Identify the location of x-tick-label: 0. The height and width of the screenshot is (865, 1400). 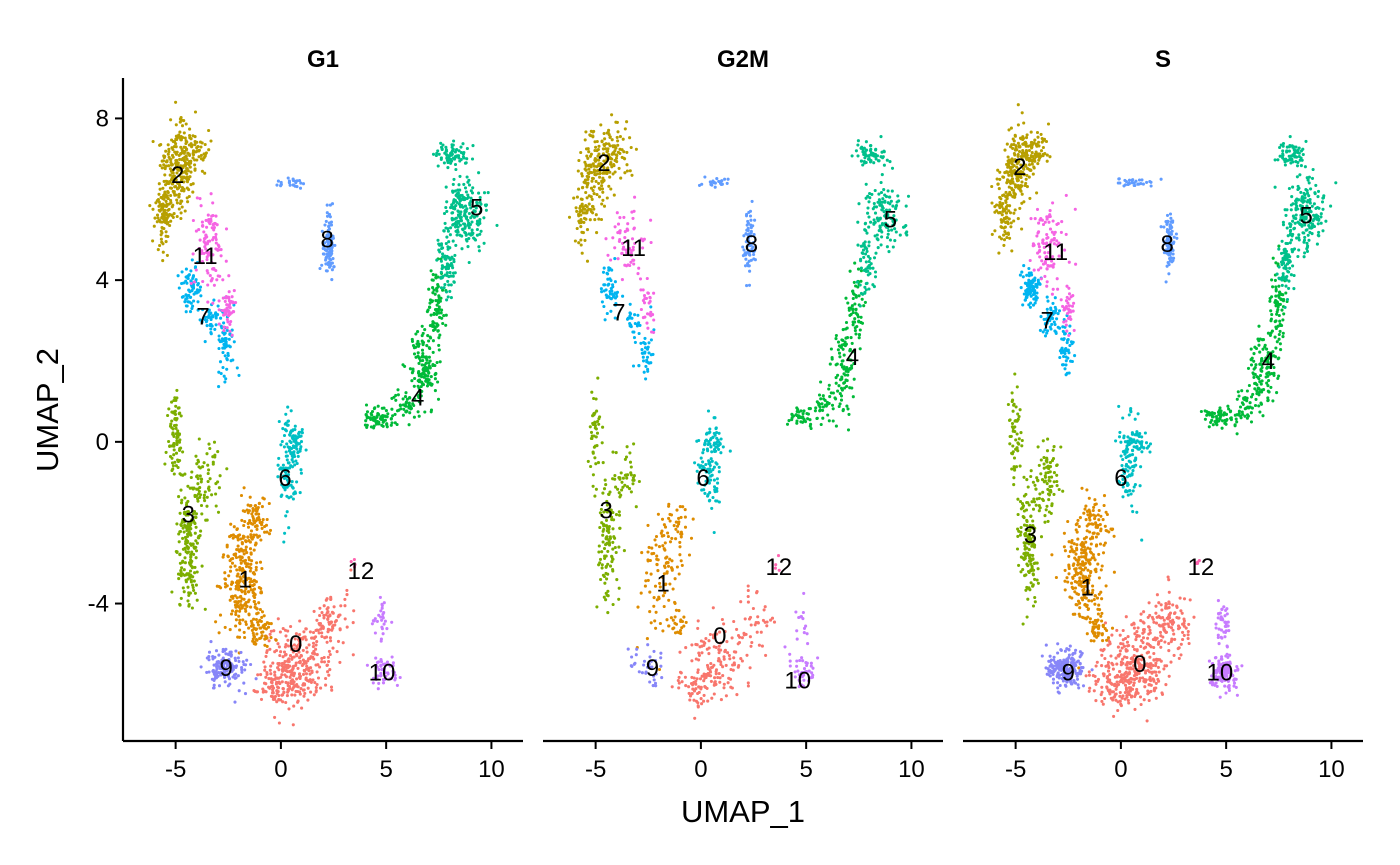
(700, 769).